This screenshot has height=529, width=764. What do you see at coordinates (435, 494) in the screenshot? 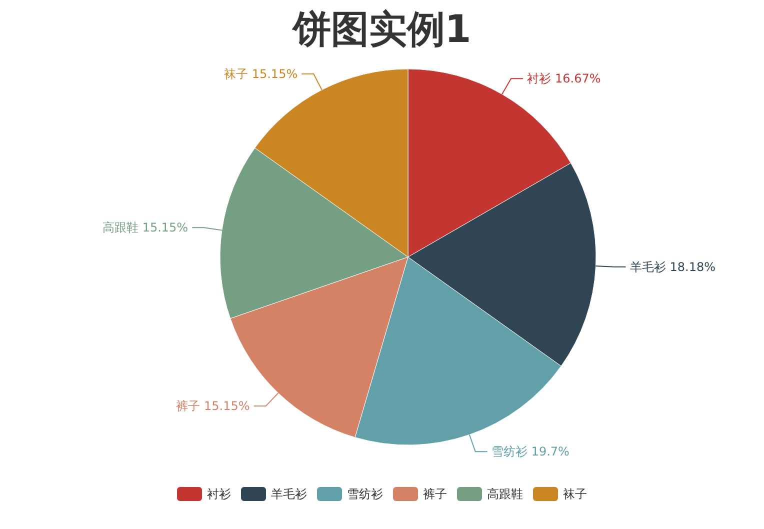
I see `legend-label: 裤子` at bounding box center [435, 494].